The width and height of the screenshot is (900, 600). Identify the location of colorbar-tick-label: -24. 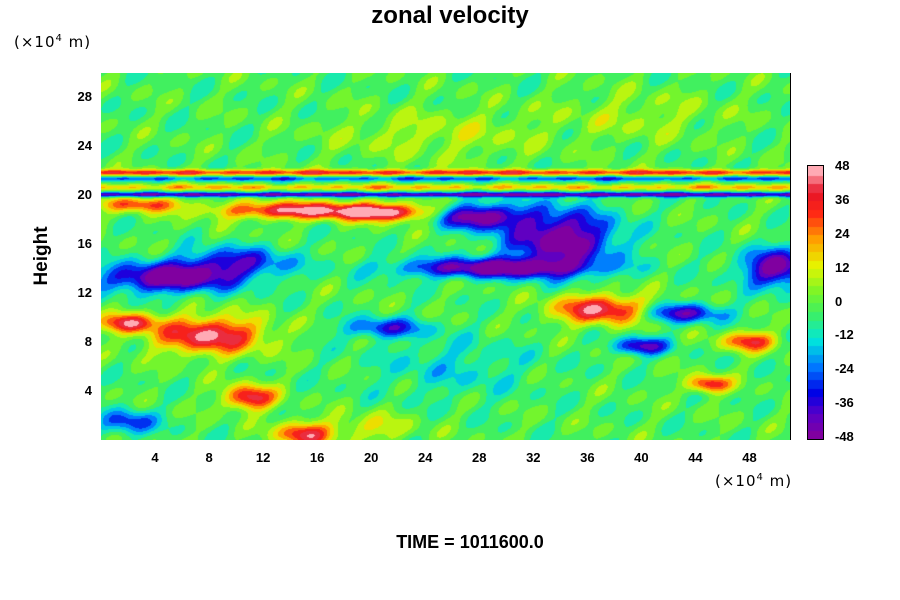
(844, 369).